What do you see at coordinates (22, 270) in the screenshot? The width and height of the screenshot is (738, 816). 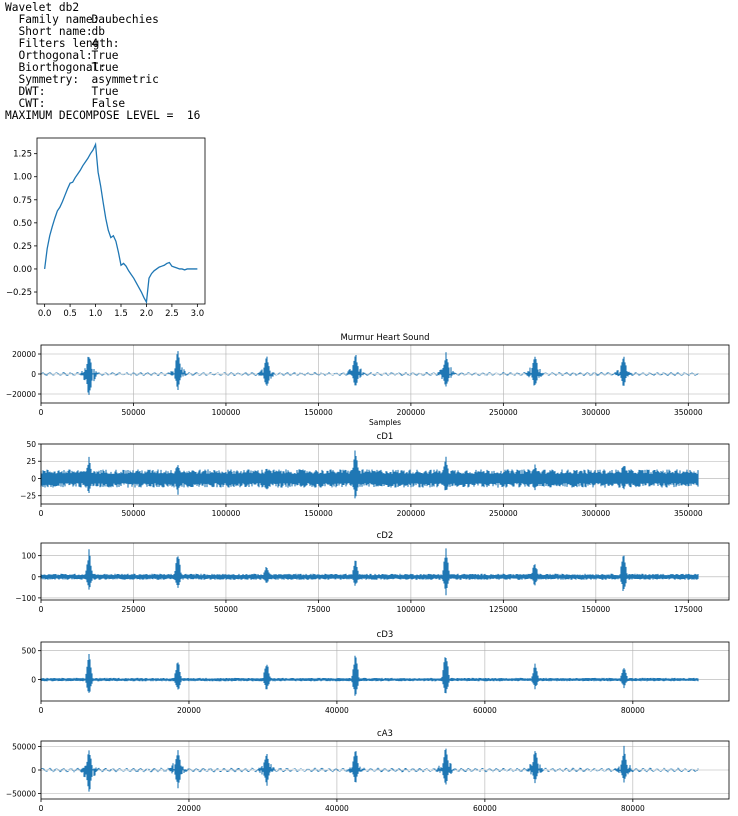 I see `y-tick-label: 0.00` at bounding box center [22, 270].